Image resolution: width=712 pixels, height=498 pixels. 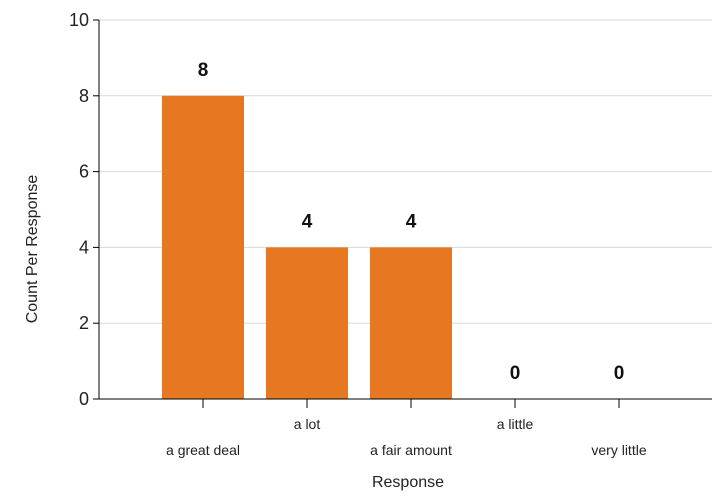 What do you see at coordinates (84, 209) in the screenshot?
I see `y-axis: 0 2 4 6 8 10` at bounding box center [84, 209].